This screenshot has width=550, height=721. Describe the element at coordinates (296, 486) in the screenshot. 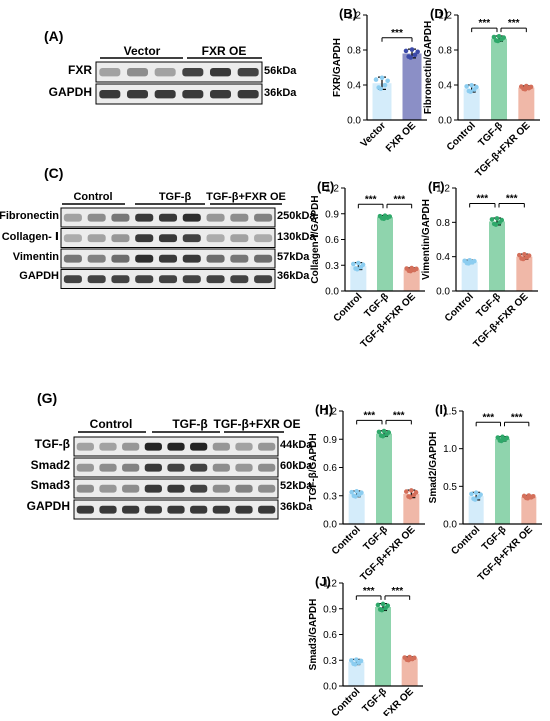

I see `blot-kda-smad3: 52kDa` at that location.